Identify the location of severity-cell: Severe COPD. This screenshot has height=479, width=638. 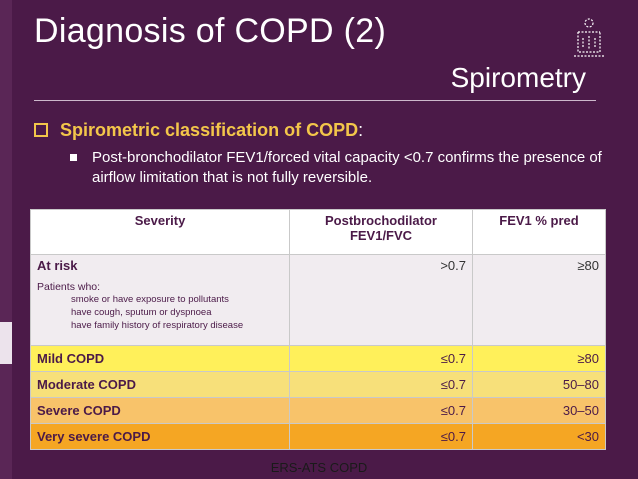
(160, 410).